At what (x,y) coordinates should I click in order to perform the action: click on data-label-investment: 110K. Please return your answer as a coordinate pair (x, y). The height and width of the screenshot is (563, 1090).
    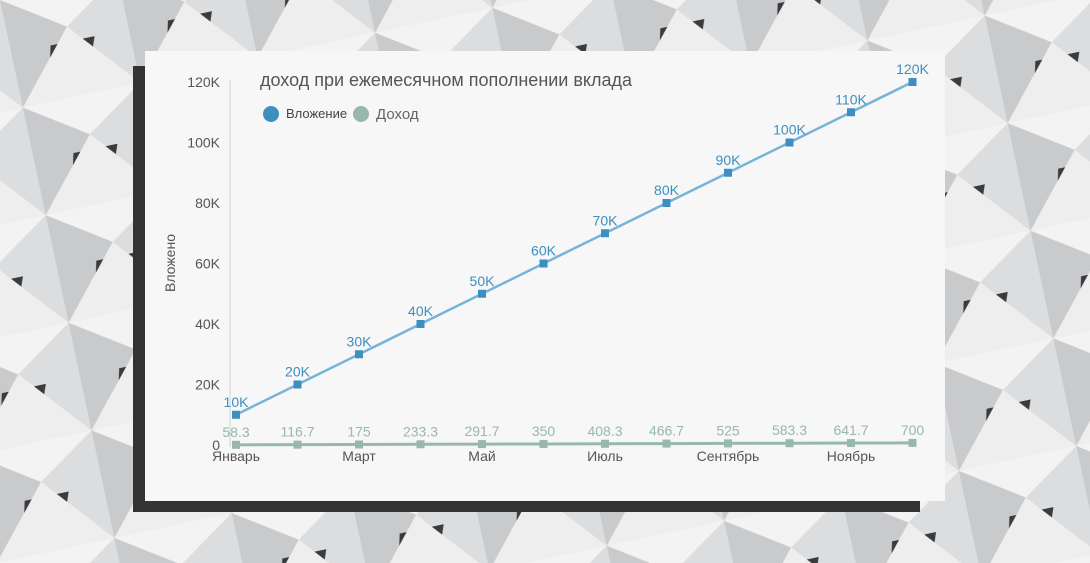
    Looking at the image, I should click on (851, 99).